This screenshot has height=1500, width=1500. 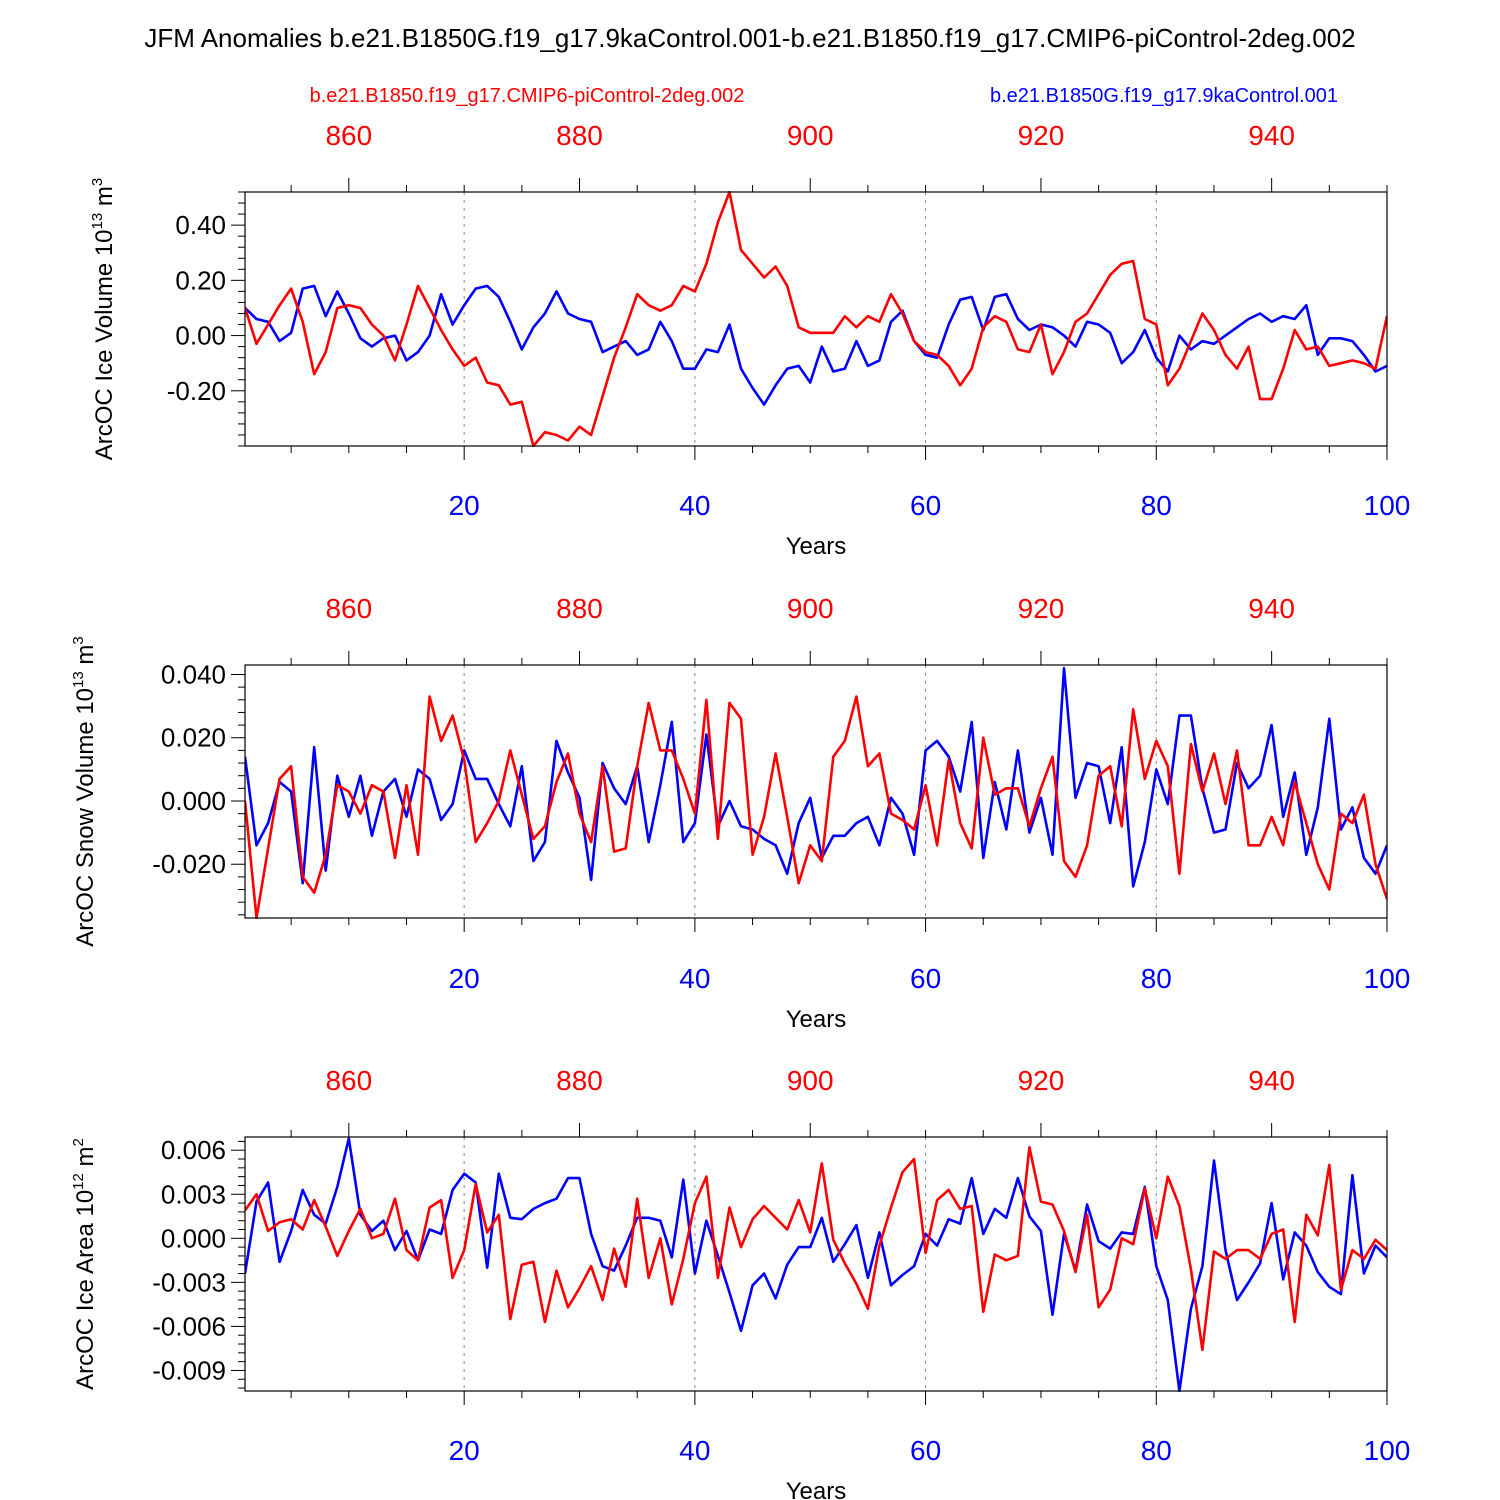 What do you see at coordinates (189, 1326) in the screenshot?
I see `y-tick-label: -0.006` at bounding box center [189, 1326].